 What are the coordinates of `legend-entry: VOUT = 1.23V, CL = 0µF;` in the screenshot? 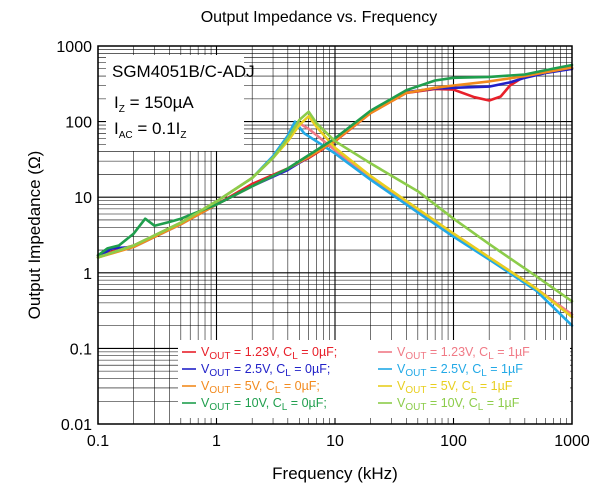 It's located at (269, 353).